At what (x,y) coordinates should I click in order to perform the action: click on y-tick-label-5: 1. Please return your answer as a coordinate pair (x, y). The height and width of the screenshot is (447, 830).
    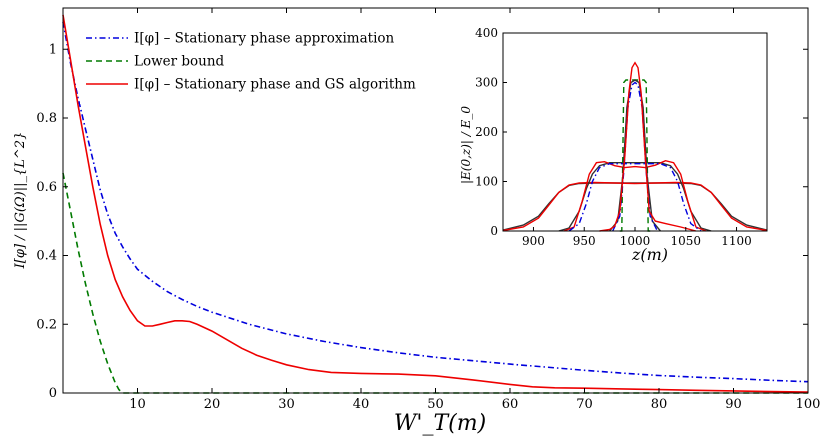
    Looking at the image, I should click on (53, 49).